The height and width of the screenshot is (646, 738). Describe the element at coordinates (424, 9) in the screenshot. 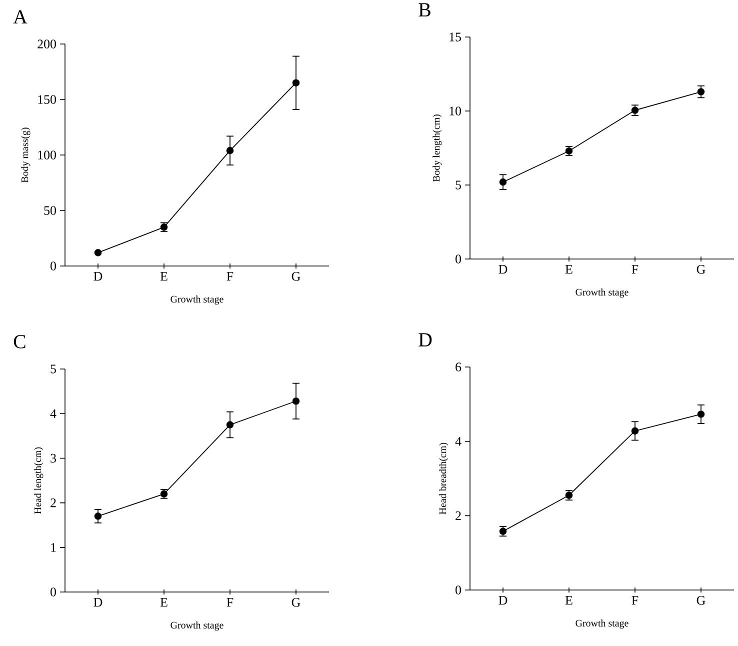

I see `chart-title: B` at that location.